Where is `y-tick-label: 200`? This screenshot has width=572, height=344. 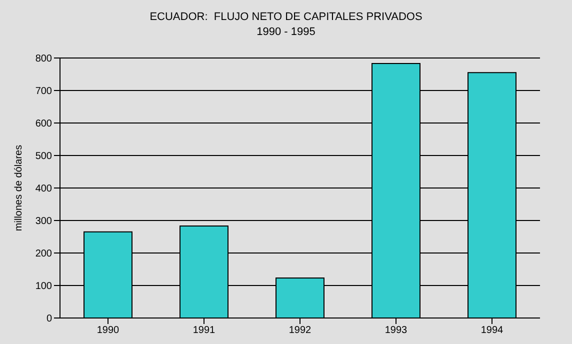
y-tick-label: 200 is located at coordinates (43, 254).